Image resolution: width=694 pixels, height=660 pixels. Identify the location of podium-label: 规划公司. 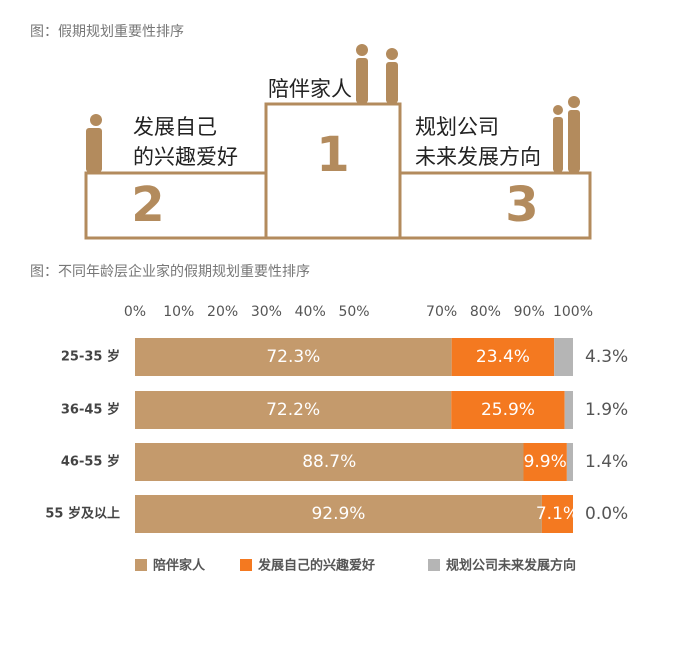
(457, 127).